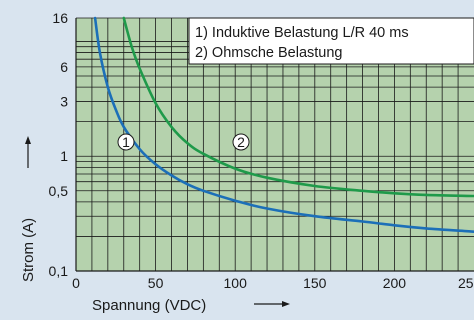 The width and height of the screenshot is (474, 320). Describe the element at coordinates (59, 191) in the screenshot. I see `y-tick-label: 0,5` at that location.